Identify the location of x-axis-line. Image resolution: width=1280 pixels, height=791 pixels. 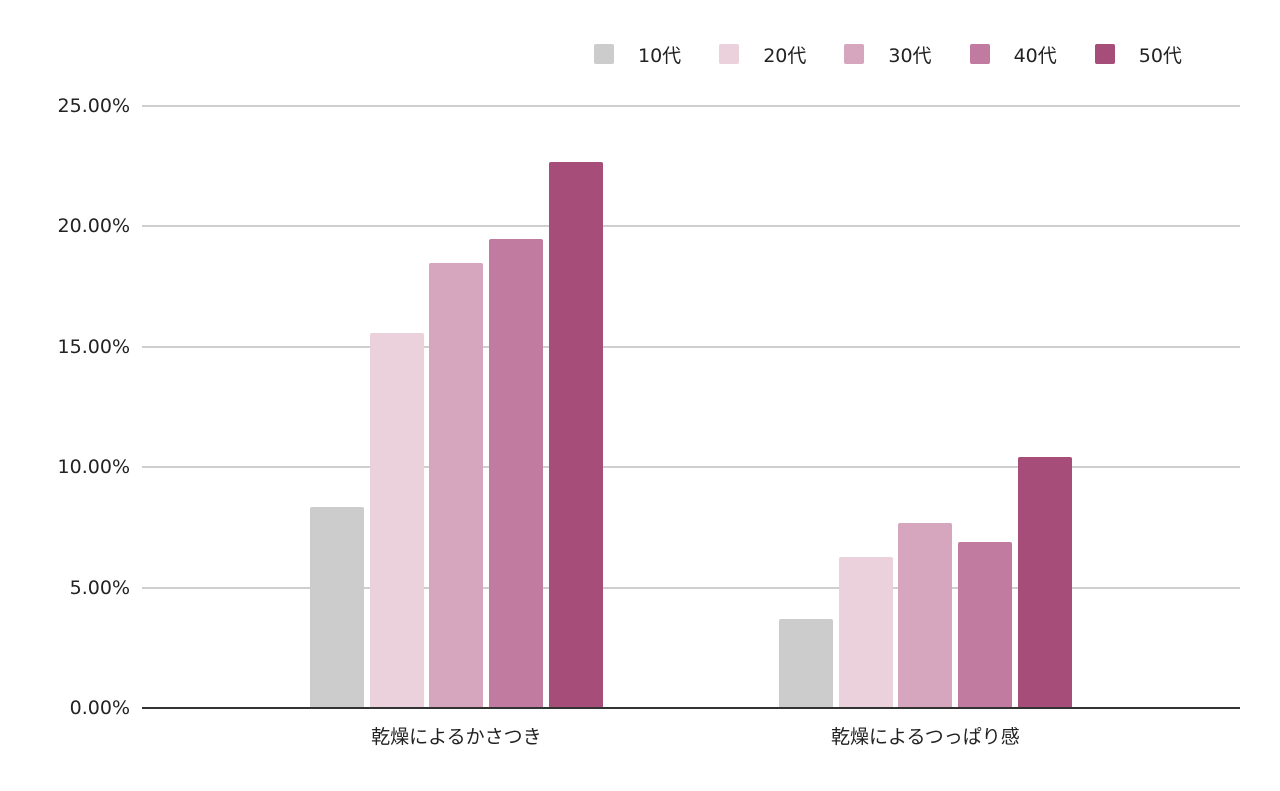
(691, 708).